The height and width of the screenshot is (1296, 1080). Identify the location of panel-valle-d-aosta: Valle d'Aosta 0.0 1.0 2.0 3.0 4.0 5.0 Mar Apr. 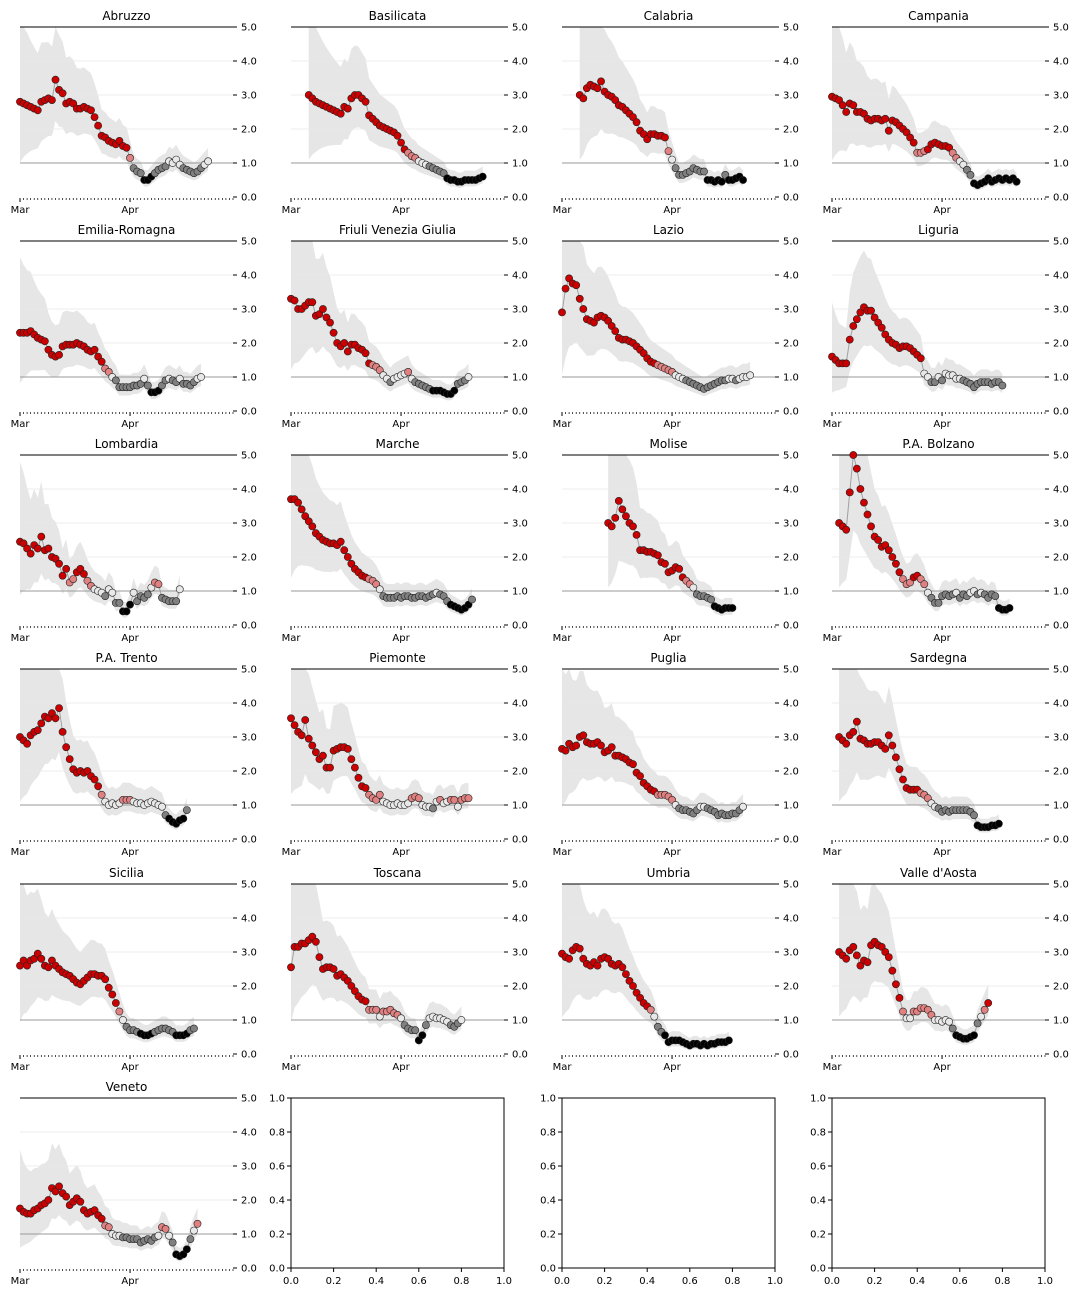
(946, 969).